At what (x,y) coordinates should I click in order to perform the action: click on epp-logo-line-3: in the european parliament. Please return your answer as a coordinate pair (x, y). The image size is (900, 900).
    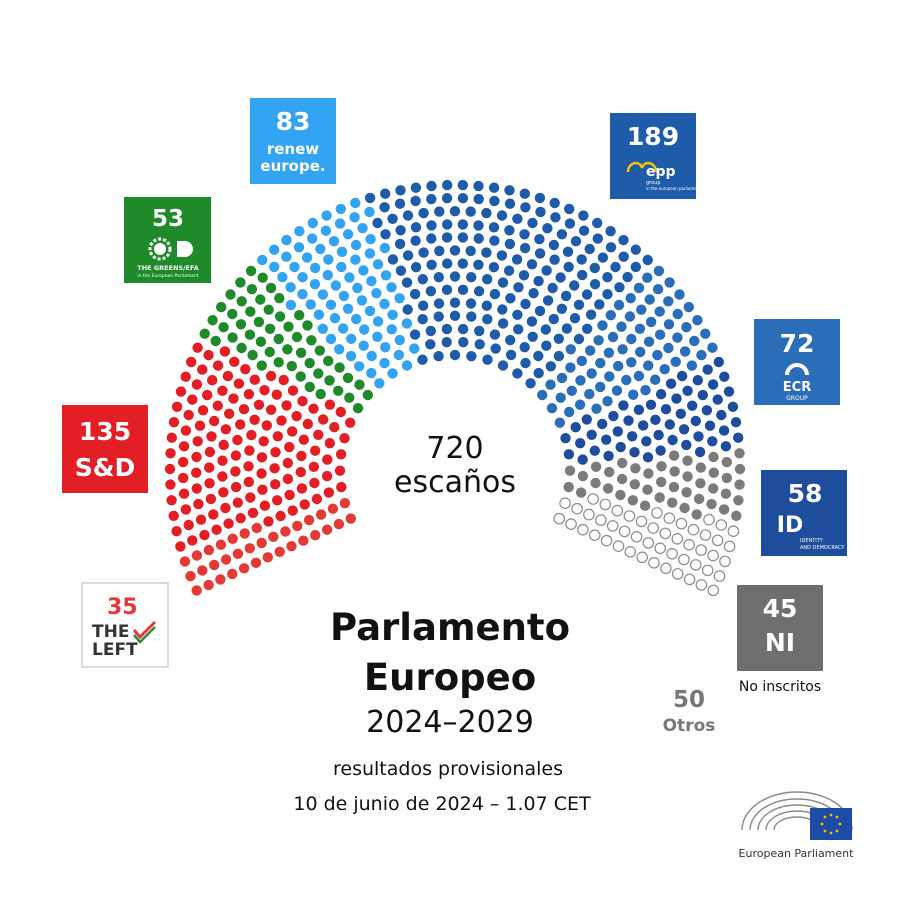
    Looking at the image, I should click on (673, 188).